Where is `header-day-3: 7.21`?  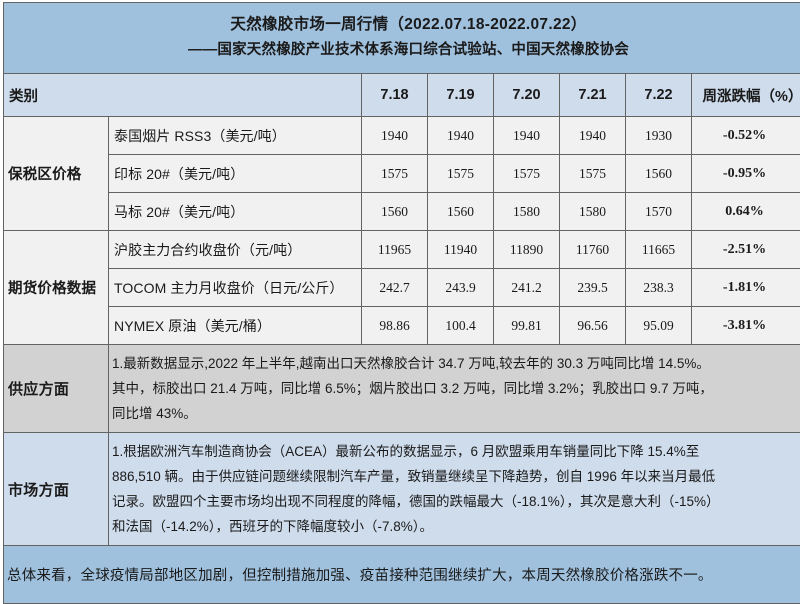 header-day-3: 7.21 is located at coordinates (593, 95).